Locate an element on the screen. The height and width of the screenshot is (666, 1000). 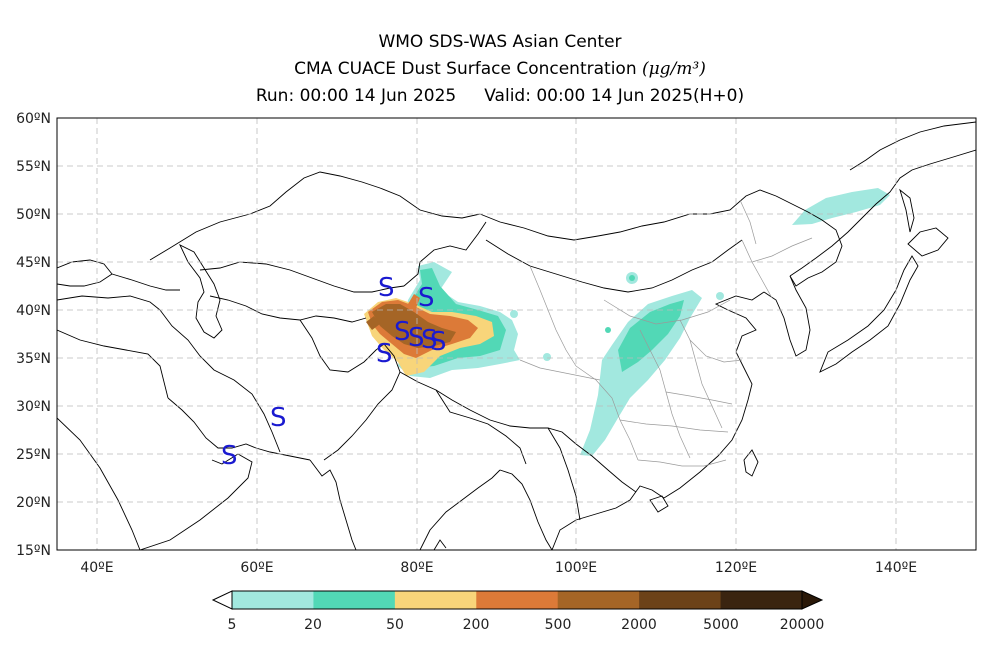
colorbar: 5 20 50 200 500 2000 5000 20000 is located at coordinates (518, 611).